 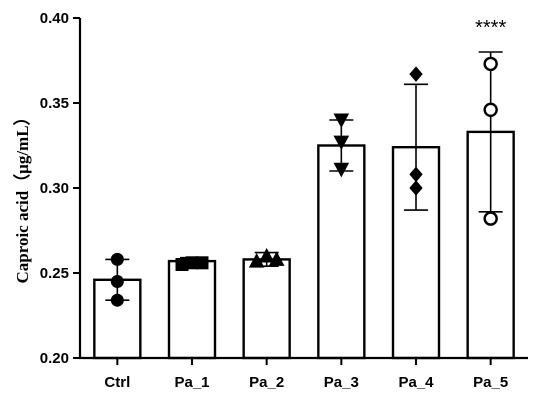 What do you see at coordinates (54, 18) in the screenshot?
I see `y-tick-label: 0.40` at bounding box center [54, 18].